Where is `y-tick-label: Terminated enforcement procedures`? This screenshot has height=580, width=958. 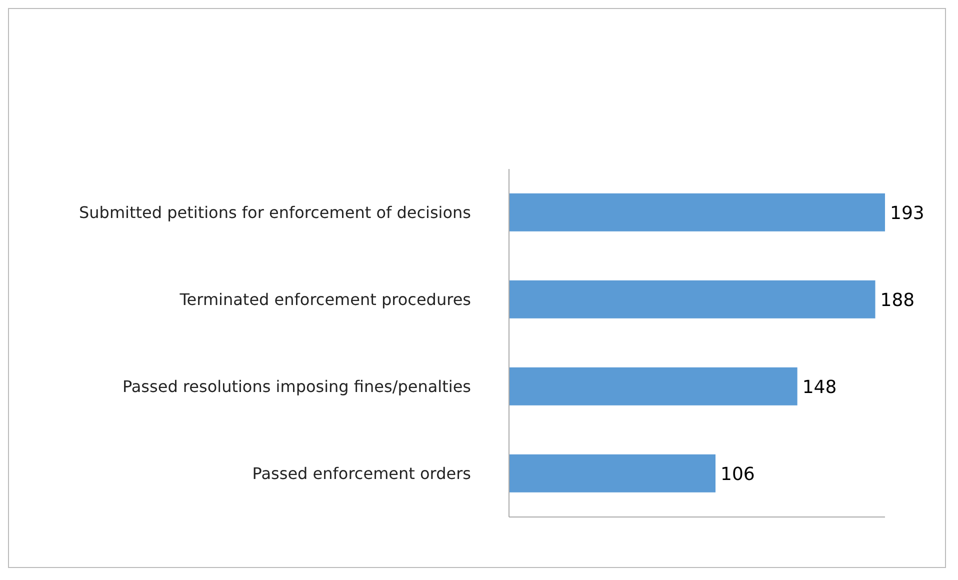
y-tick-label: Terminated enforcement procedures is located at coordinates (324, 300).